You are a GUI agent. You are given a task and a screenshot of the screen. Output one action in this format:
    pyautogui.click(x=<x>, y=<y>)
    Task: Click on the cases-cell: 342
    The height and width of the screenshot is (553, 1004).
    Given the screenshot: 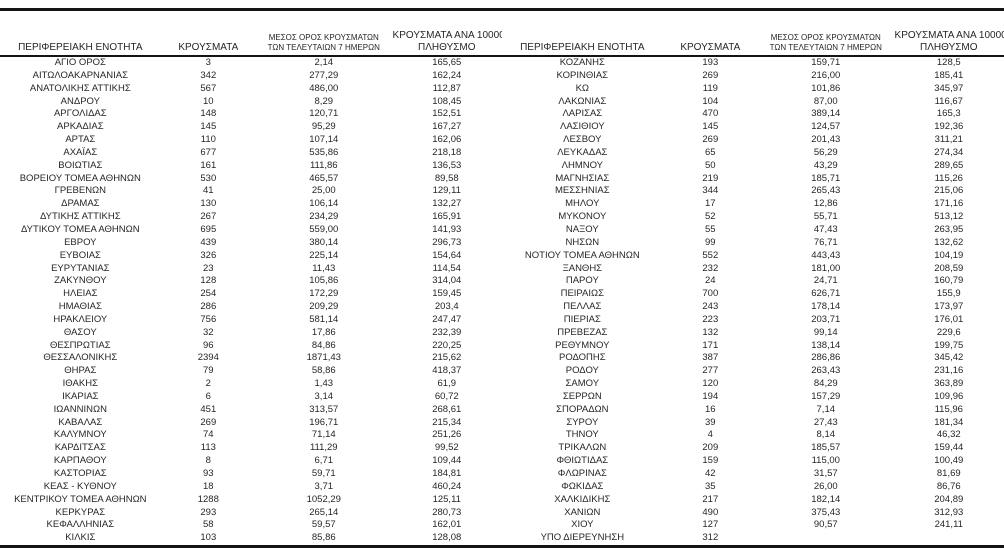 What is the action you would take?
    pyautogui.click(x=208, y=75)
    